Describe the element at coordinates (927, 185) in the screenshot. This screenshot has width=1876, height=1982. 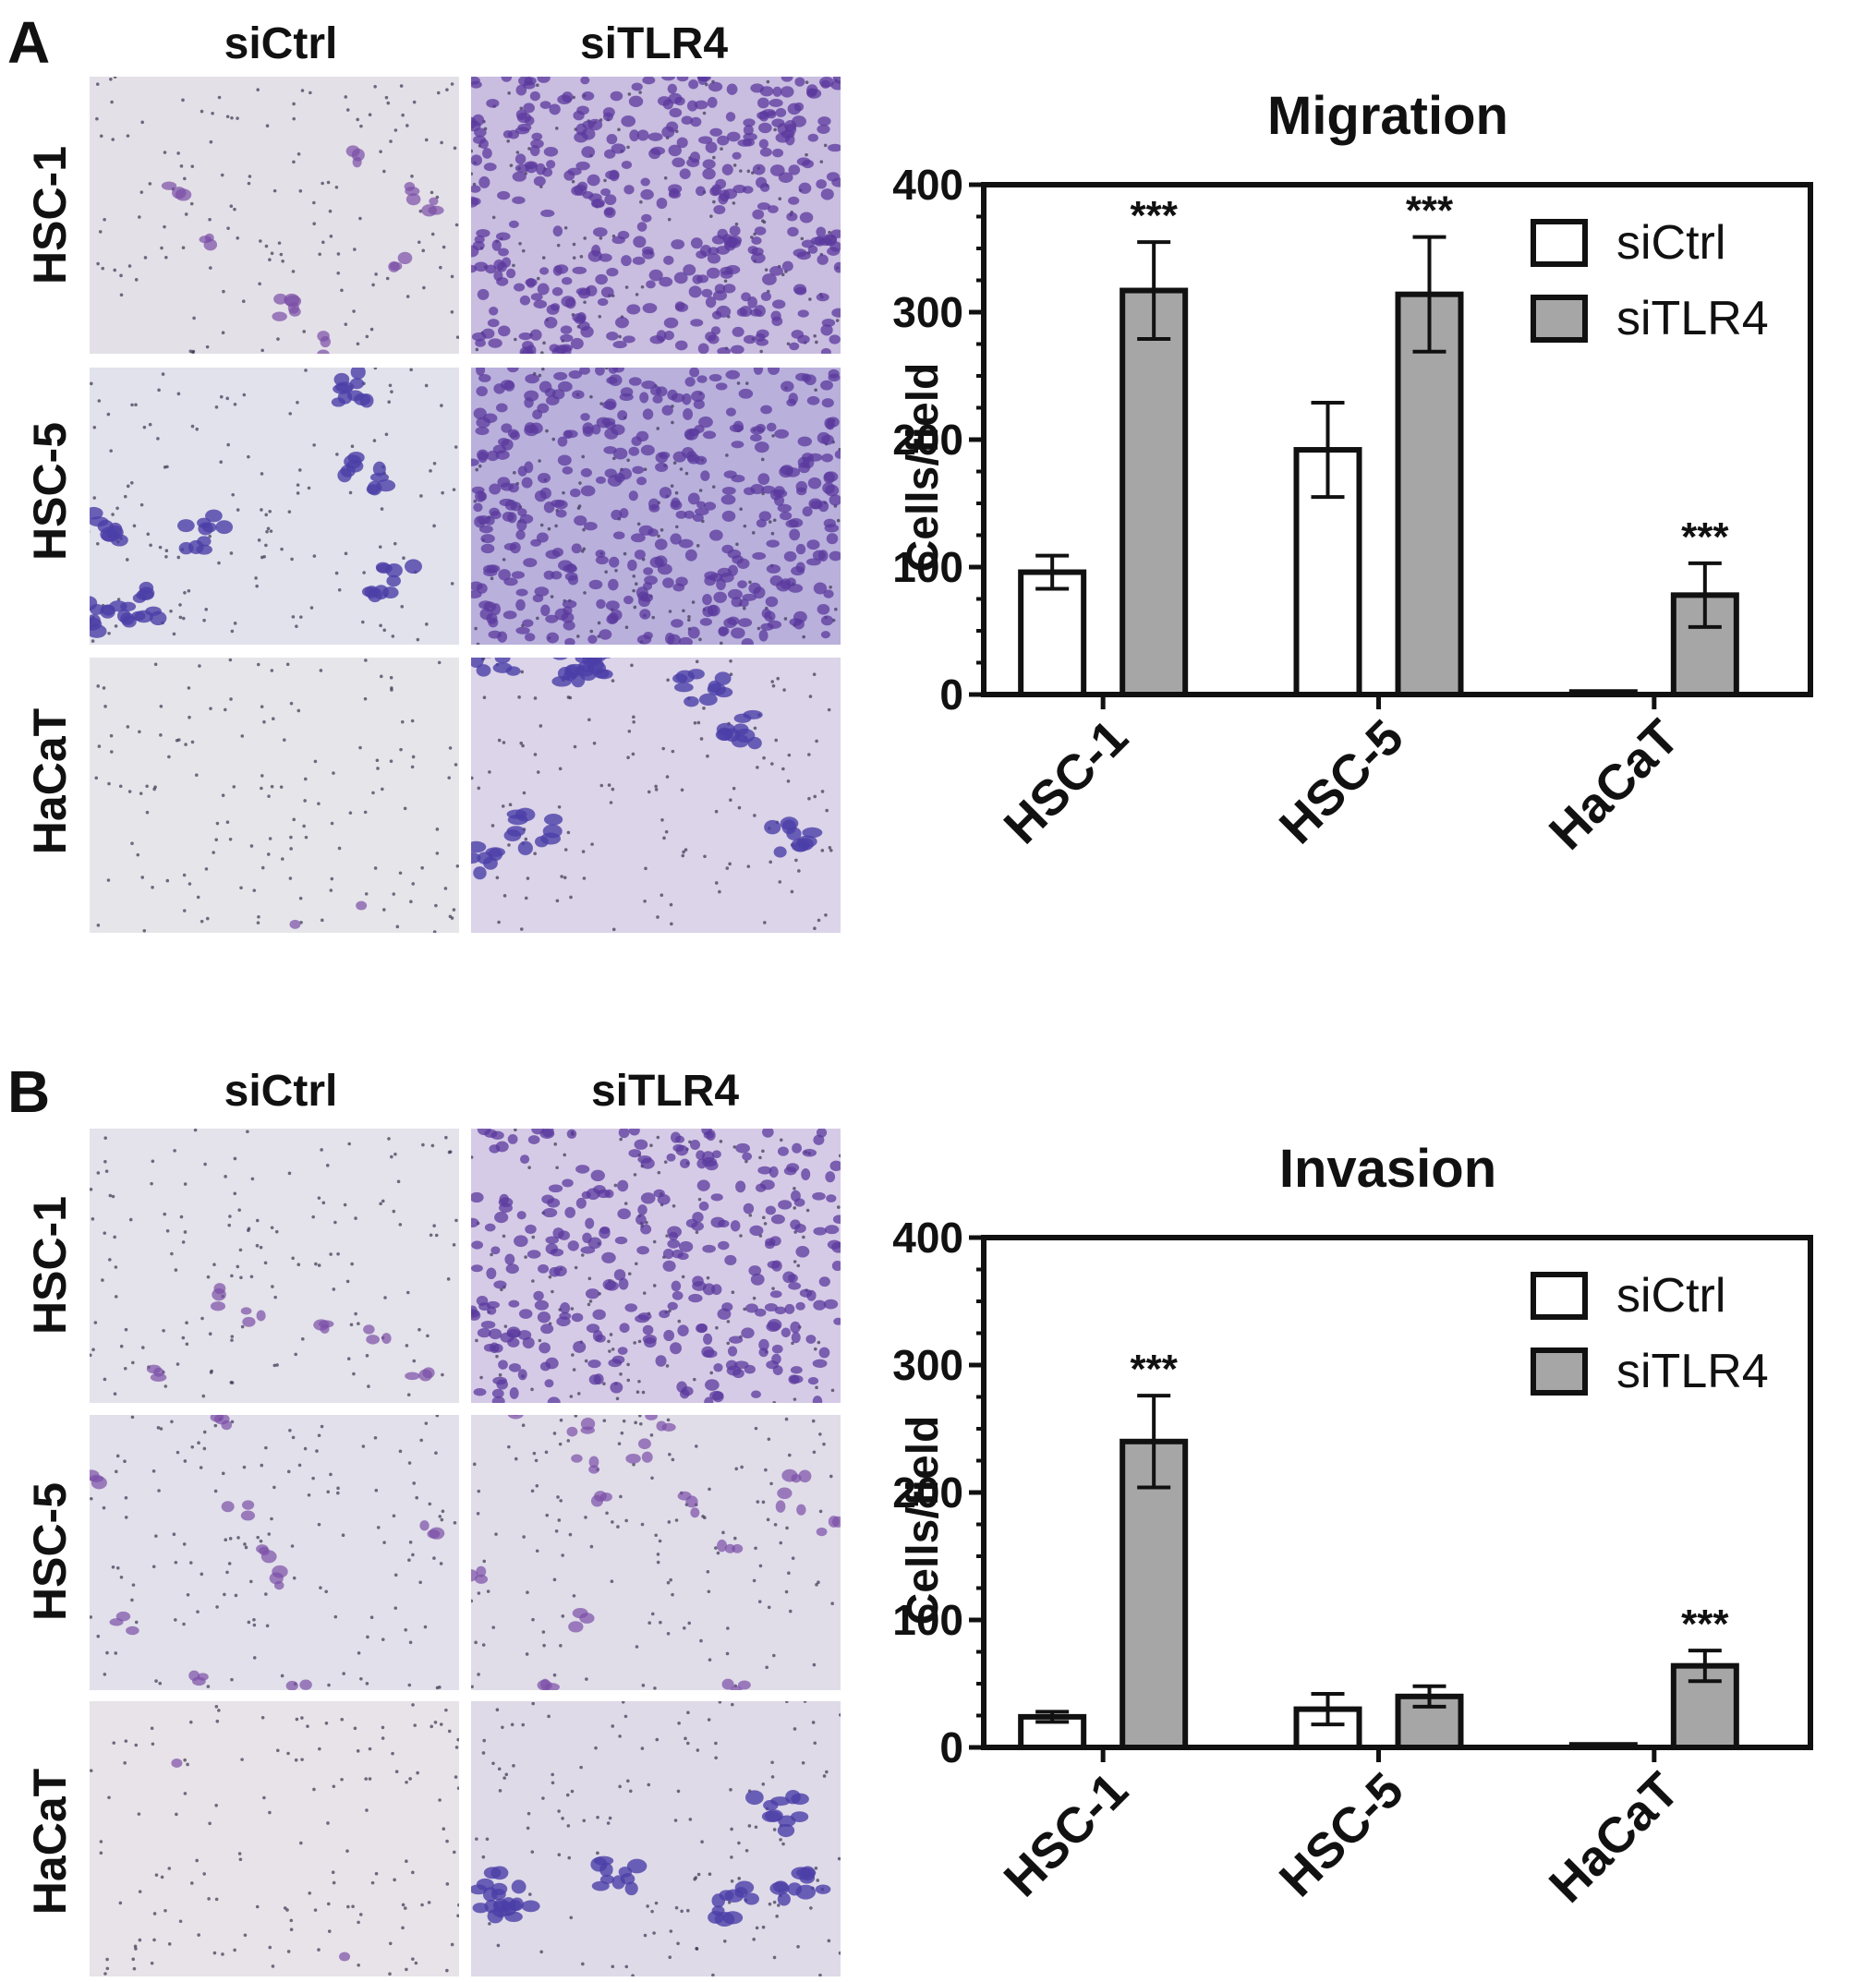
I see `migration-ytick-label: 400` at that location.